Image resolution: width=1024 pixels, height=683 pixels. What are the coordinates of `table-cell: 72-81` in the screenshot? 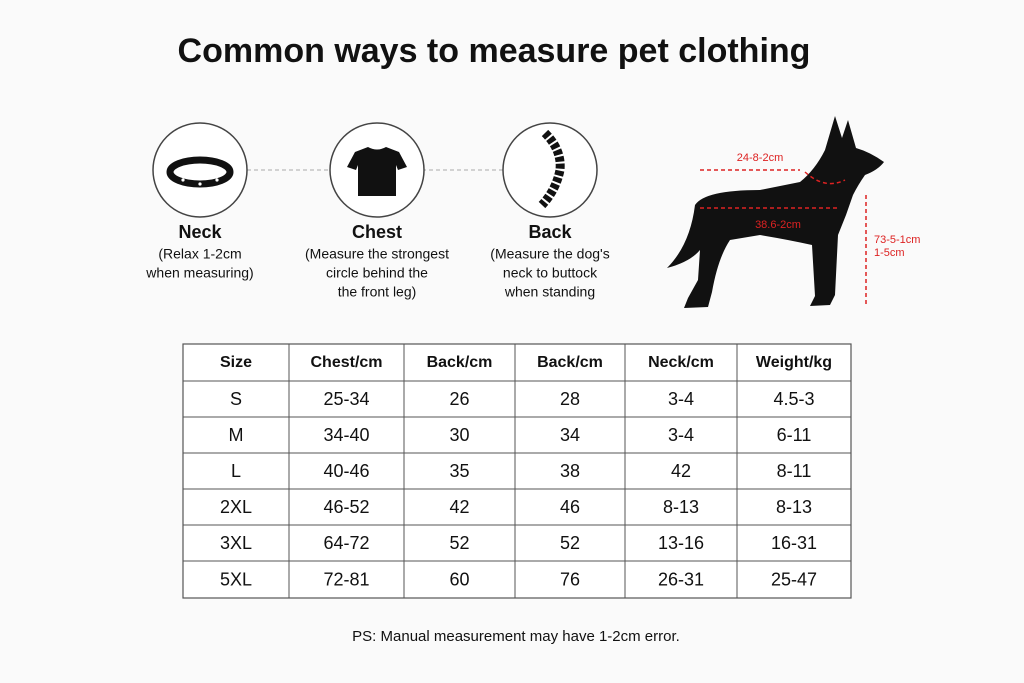 It's located at (346, 579).